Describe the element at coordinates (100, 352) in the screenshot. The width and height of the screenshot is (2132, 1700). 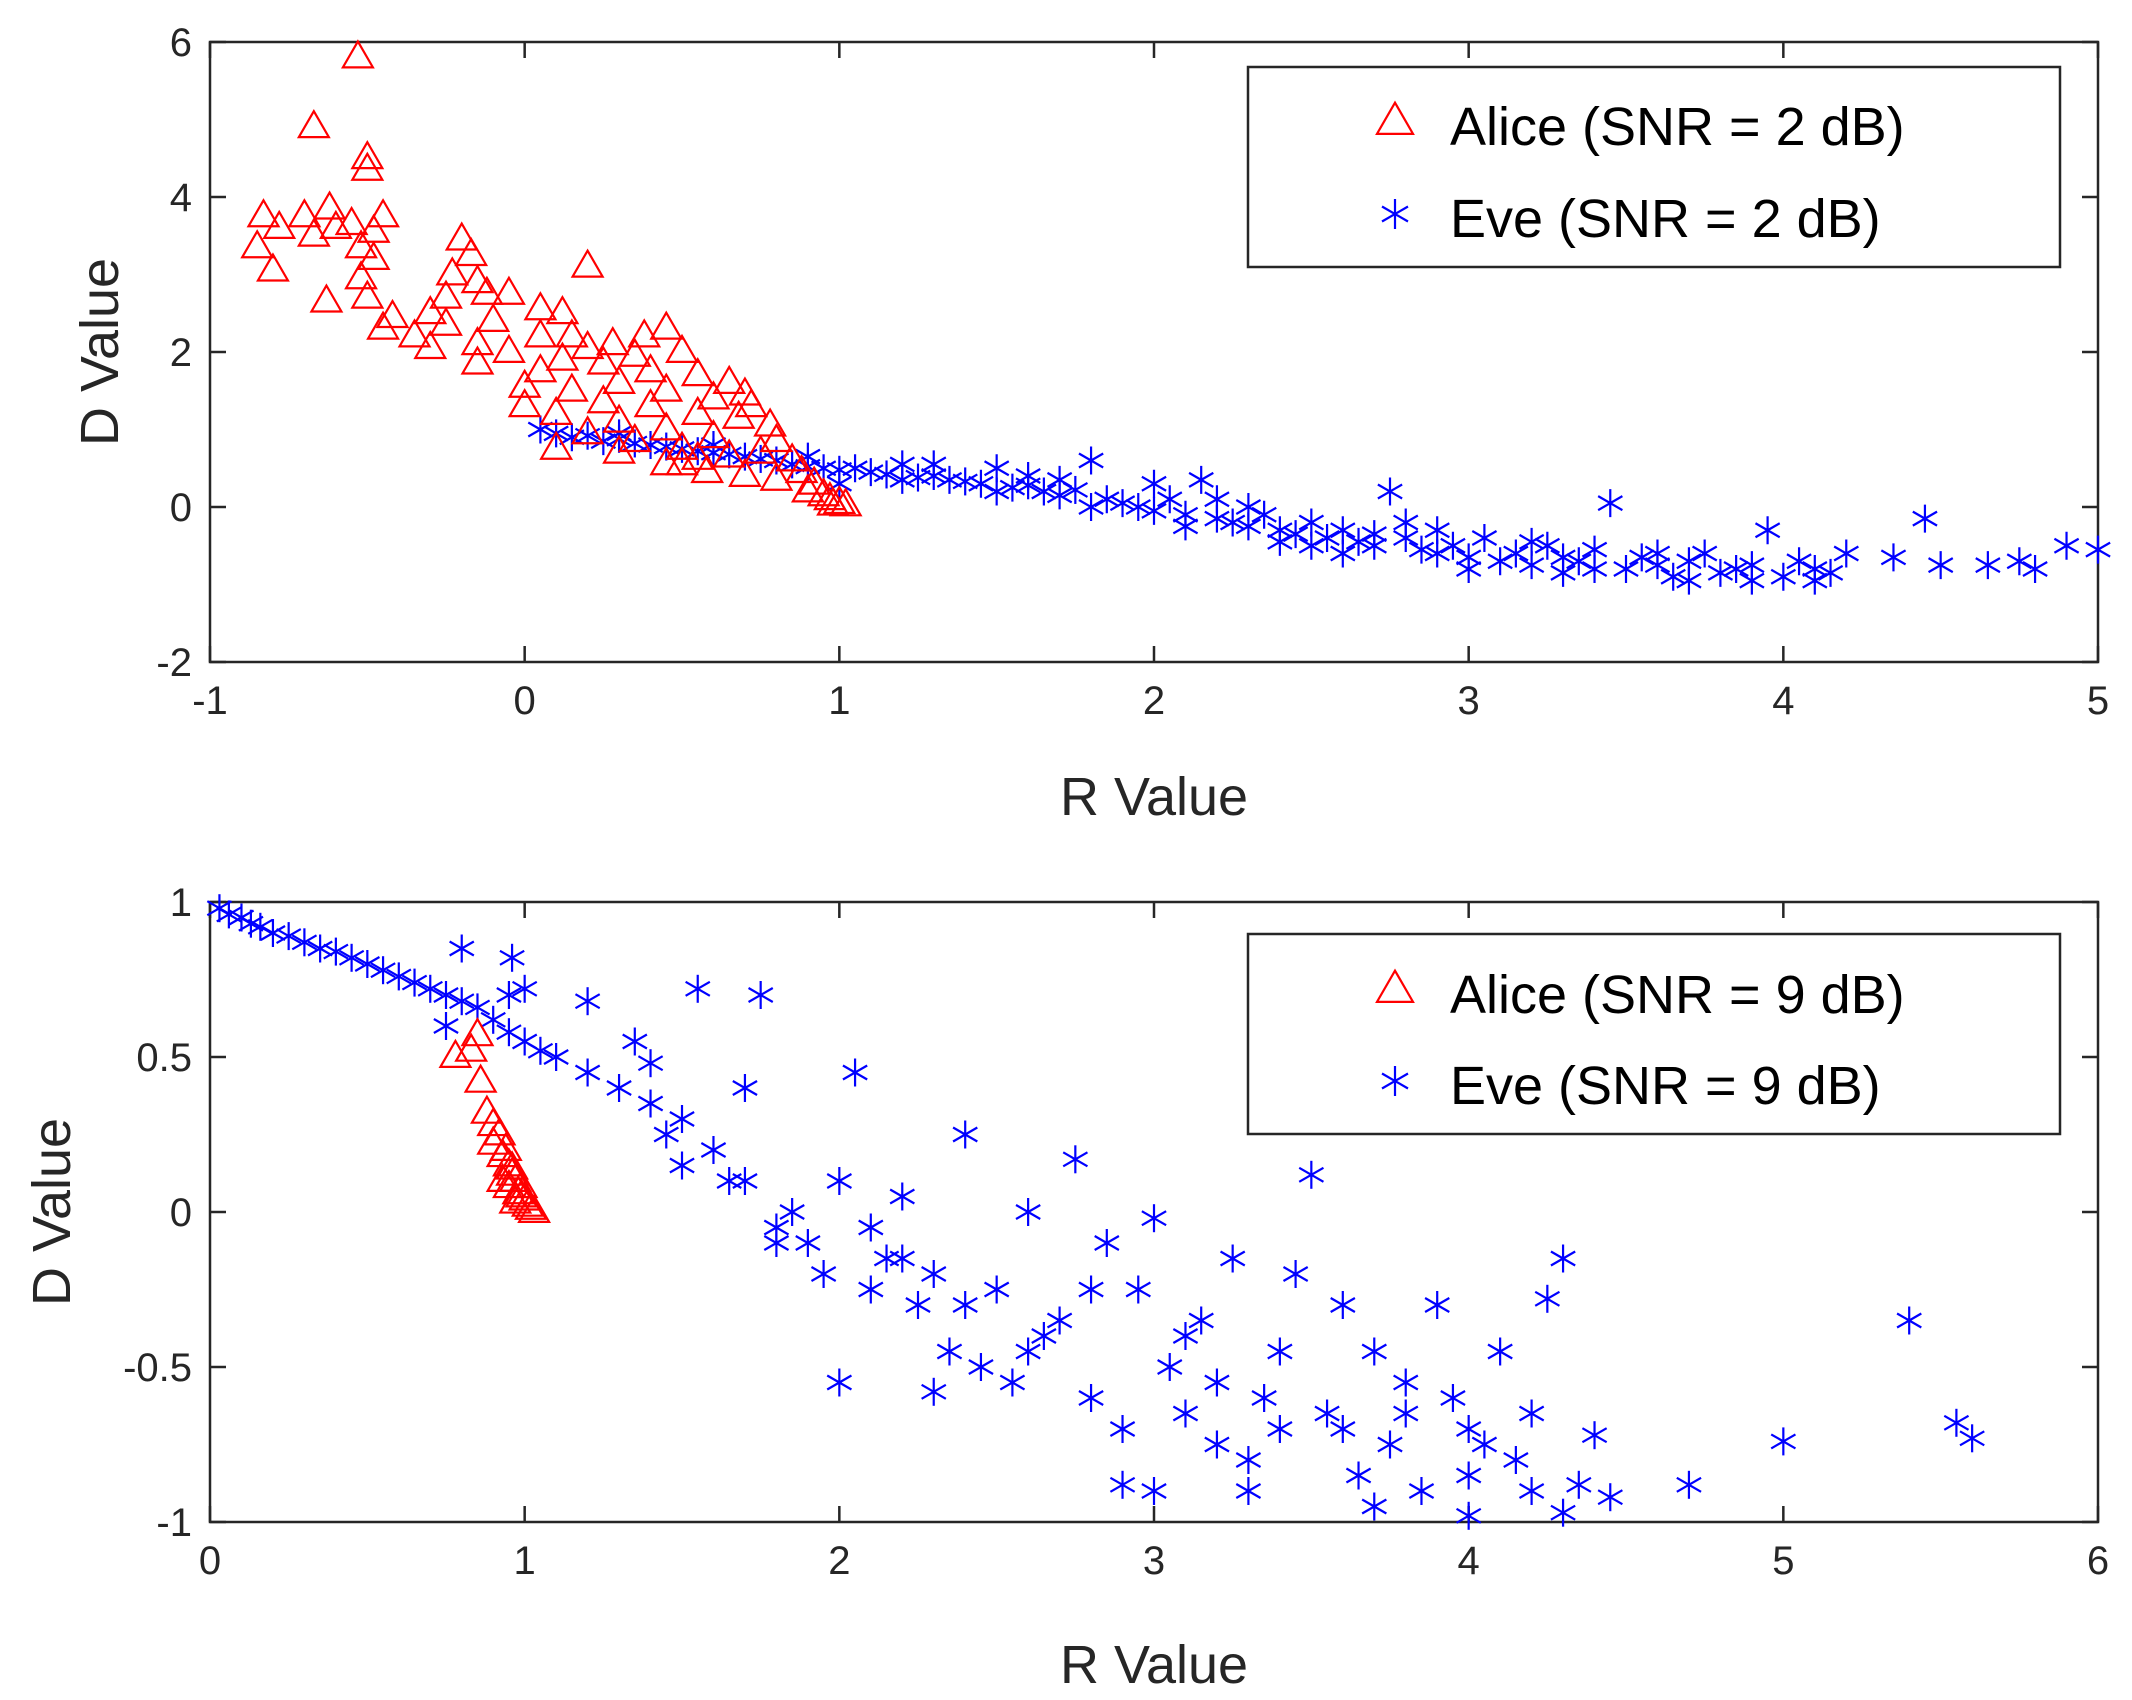
I see `top-y-axis-label: D Value` at that location.